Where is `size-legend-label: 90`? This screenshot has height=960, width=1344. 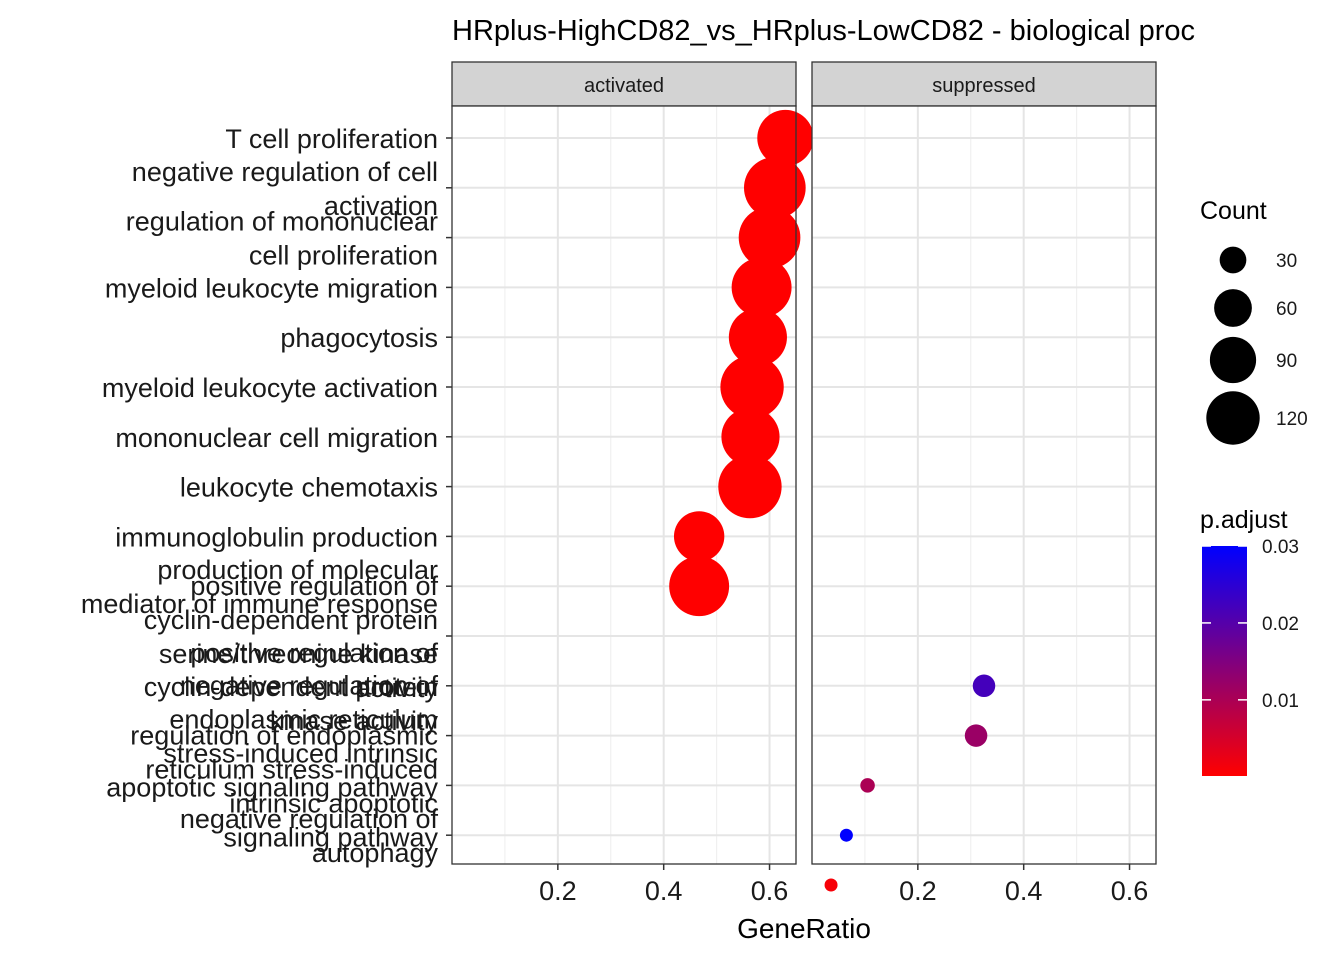
size-legend-label: 90 is located at coordinates (1286, 361).